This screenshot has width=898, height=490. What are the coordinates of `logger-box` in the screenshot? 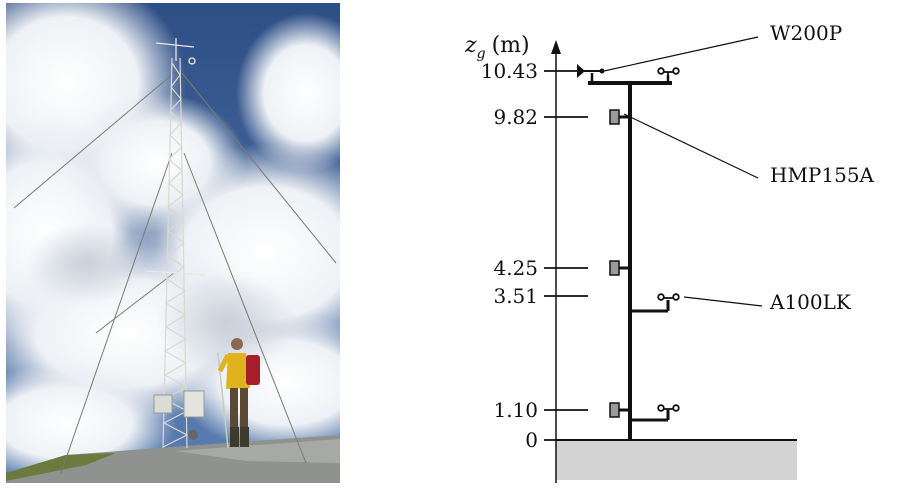 It's located at (194, 404).